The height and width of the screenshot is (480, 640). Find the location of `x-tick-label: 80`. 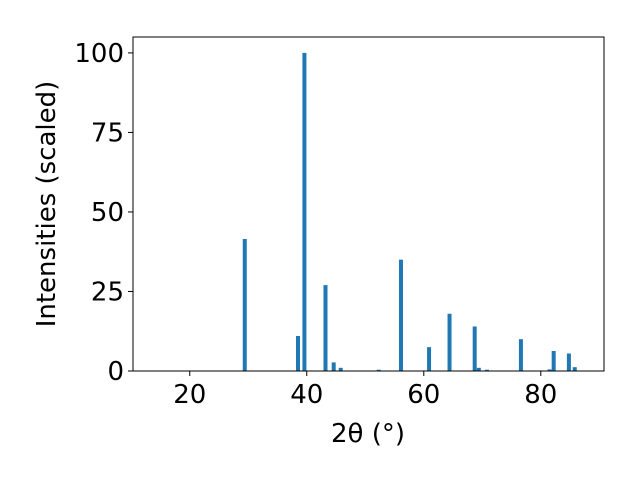

x-tick-label: 80 is located at coordinates (540, 395).